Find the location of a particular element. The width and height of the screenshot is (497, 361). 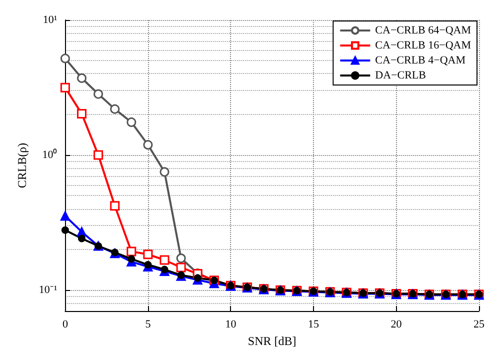

y-tick-label: 10⁻¹ is located at coordinates (48, 290).